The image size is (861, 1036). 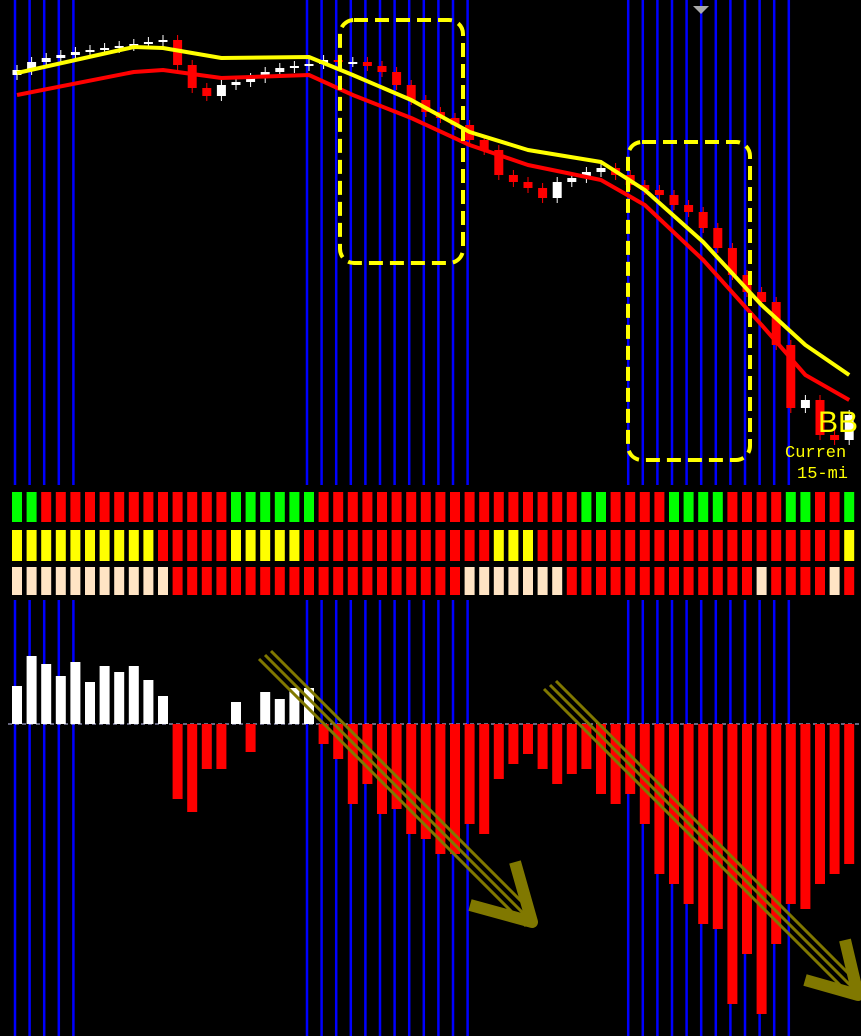 I want to click on trend-arrow, so click(x=397, y=788).